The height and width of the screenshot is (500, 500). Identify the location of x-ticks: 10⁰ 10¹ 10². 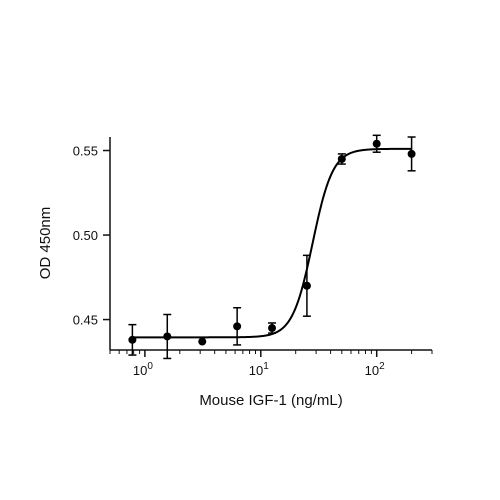
(259, 364).